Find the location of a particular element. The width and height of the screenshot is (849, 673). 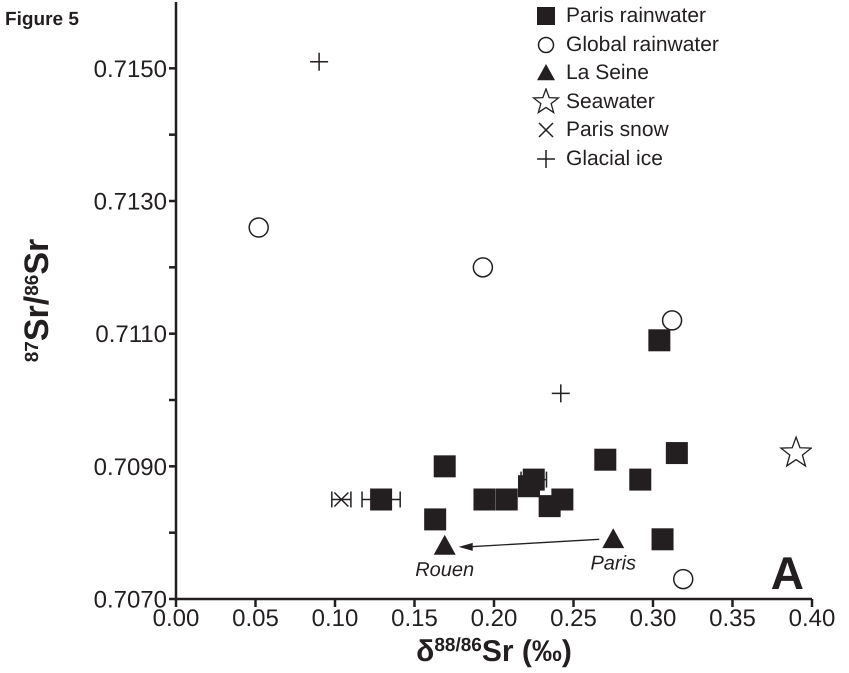

legend-label: Global rainwater is located at coordinates (642, 45).